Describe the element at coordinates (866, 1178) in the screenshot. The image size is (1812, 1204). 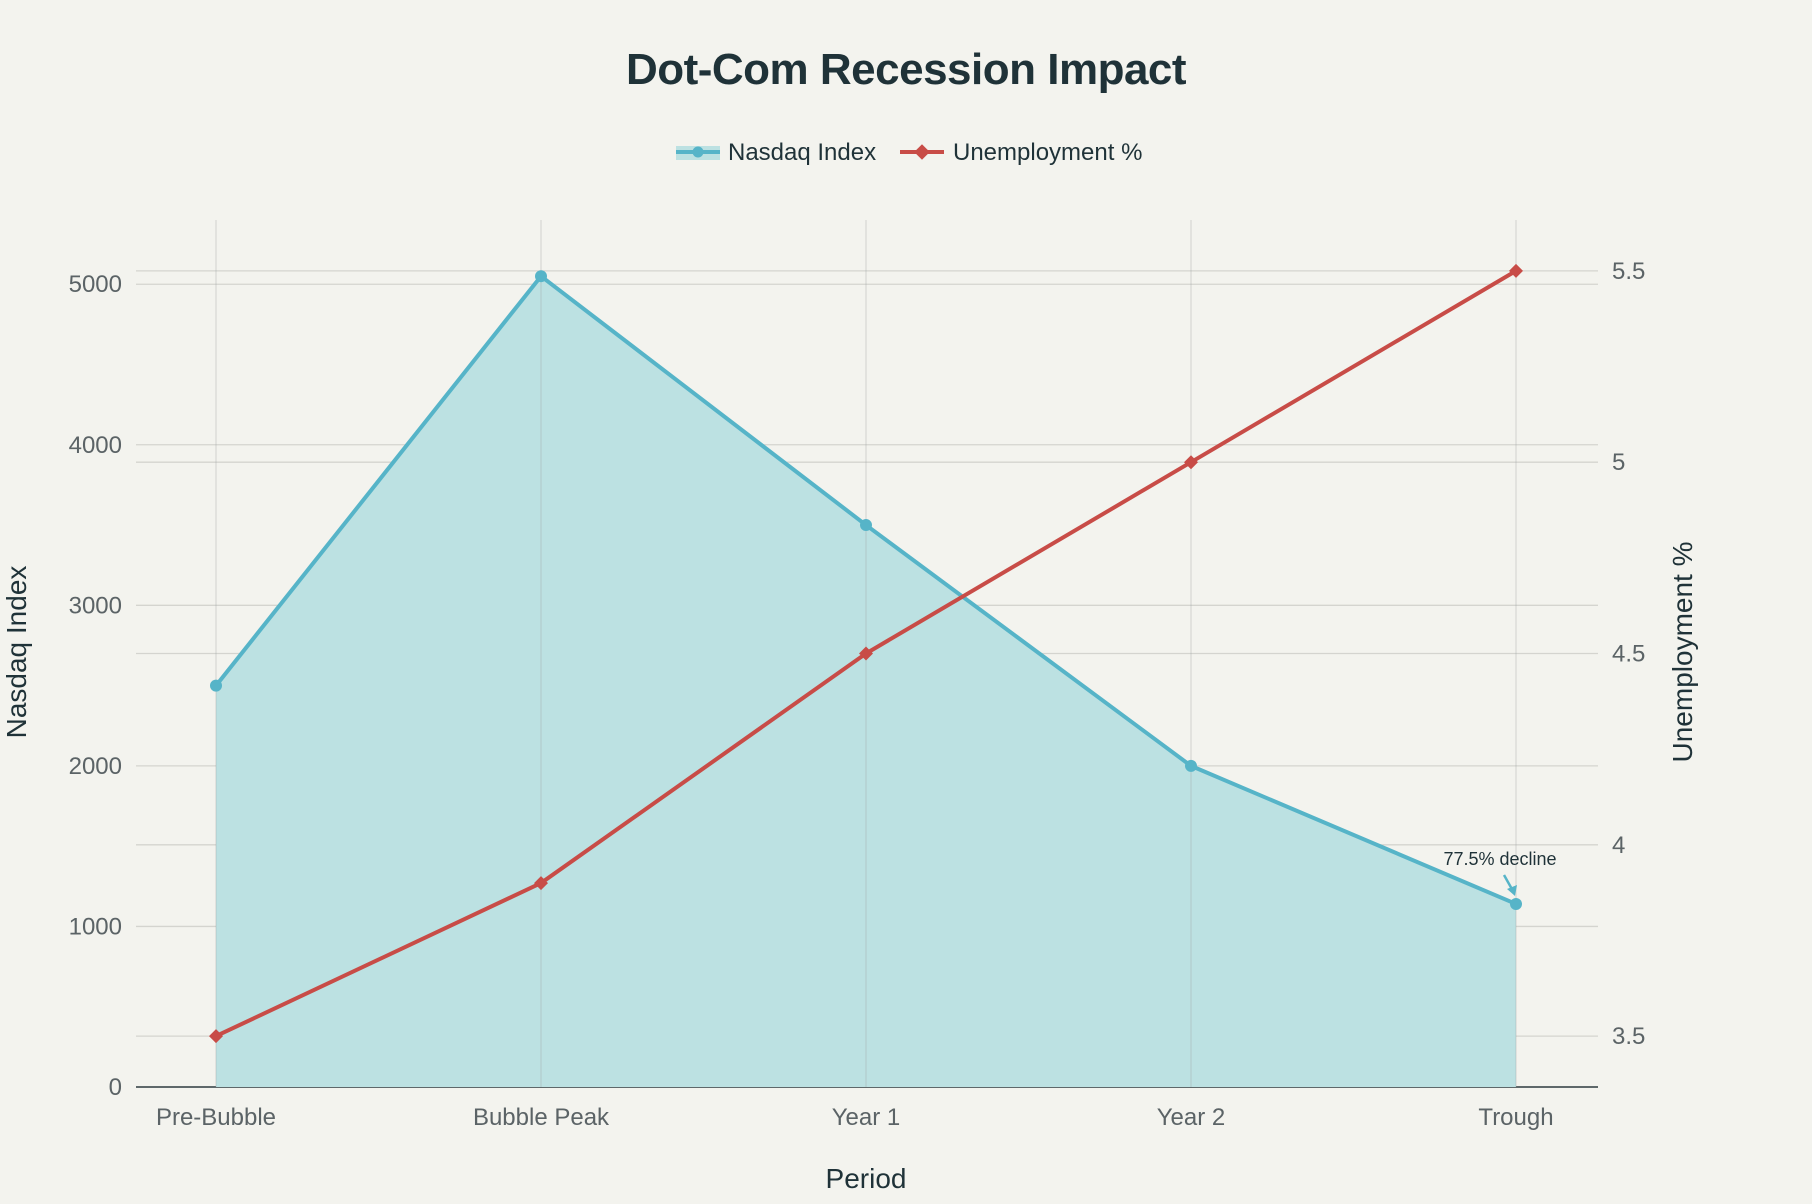
I see `x-axis-title: Period` at that location.